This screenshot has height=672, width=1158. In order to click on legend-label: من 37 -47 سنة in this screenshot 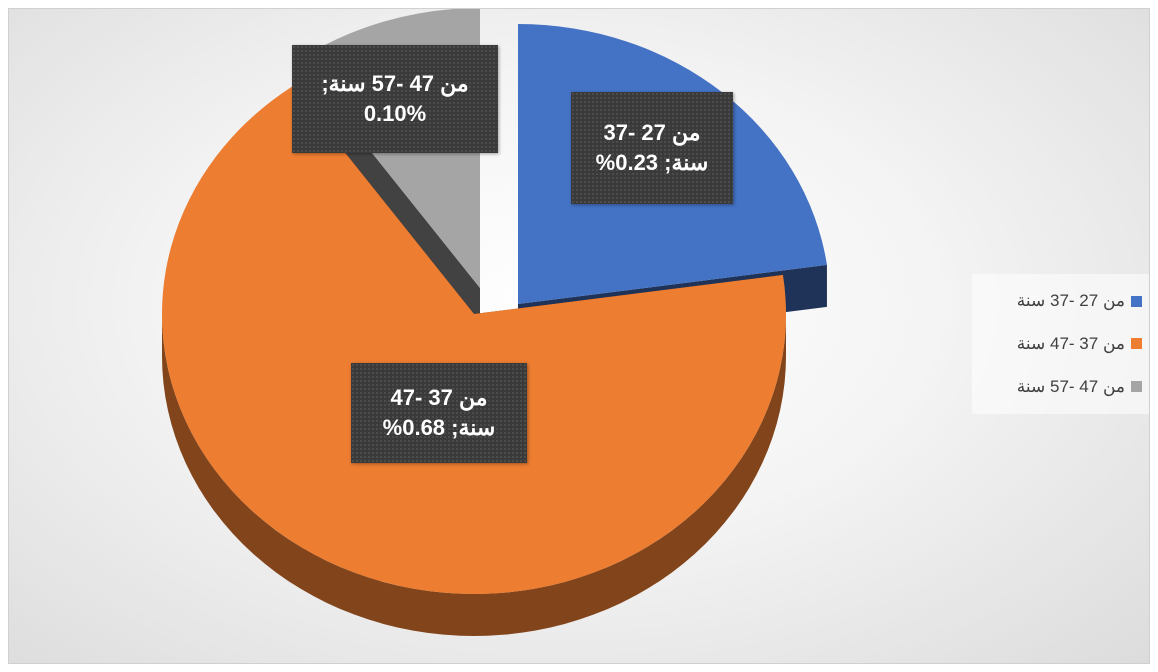, I will do `click(1070, 343)`.